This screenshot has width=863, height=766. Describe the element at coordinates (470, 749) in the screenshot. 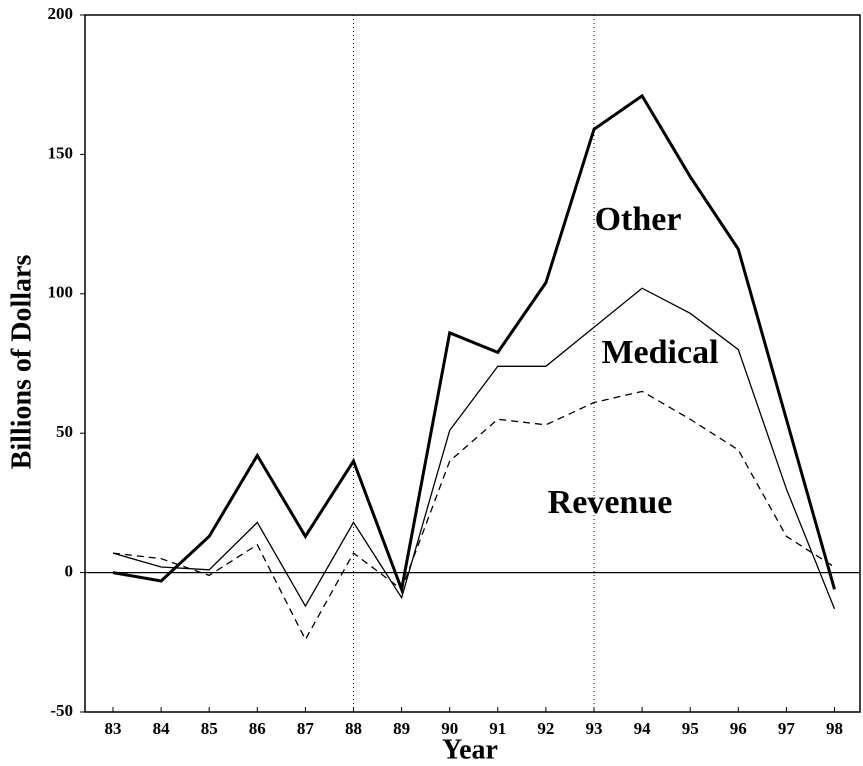

I see `x-axis-title: Year` at that location.